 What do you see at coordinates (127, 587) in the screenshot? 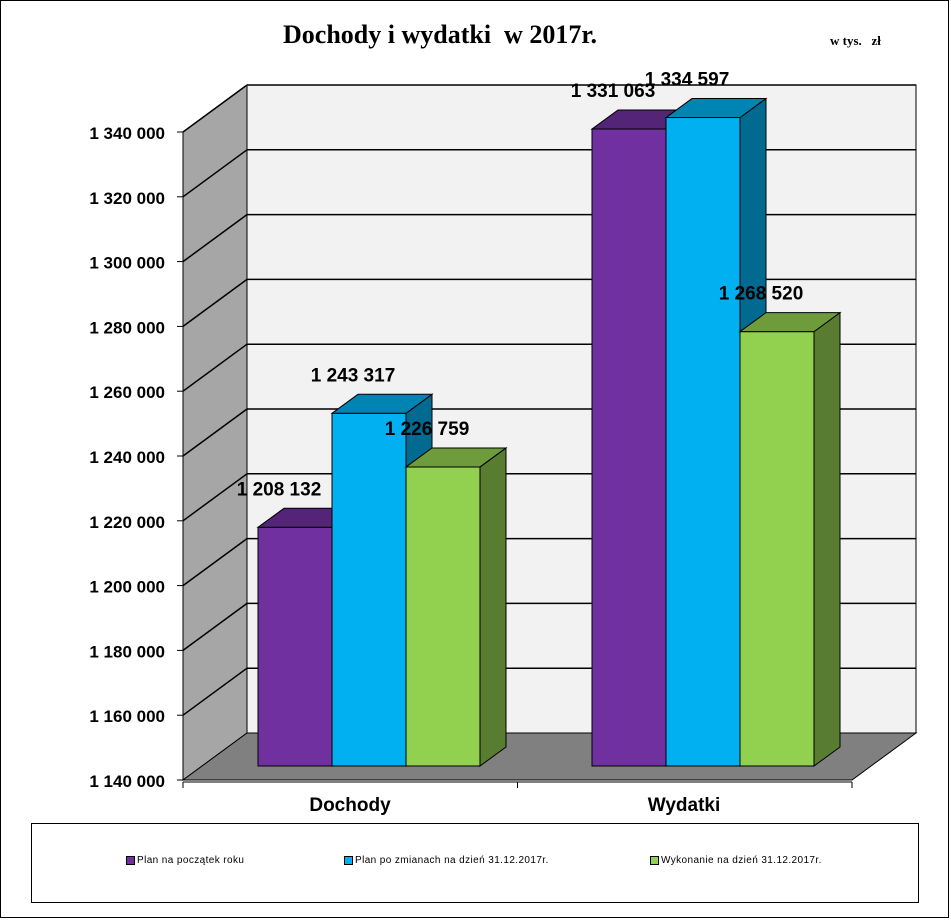
I see `y-tick-label: 1 200 000` at bounding box center [127, 587].